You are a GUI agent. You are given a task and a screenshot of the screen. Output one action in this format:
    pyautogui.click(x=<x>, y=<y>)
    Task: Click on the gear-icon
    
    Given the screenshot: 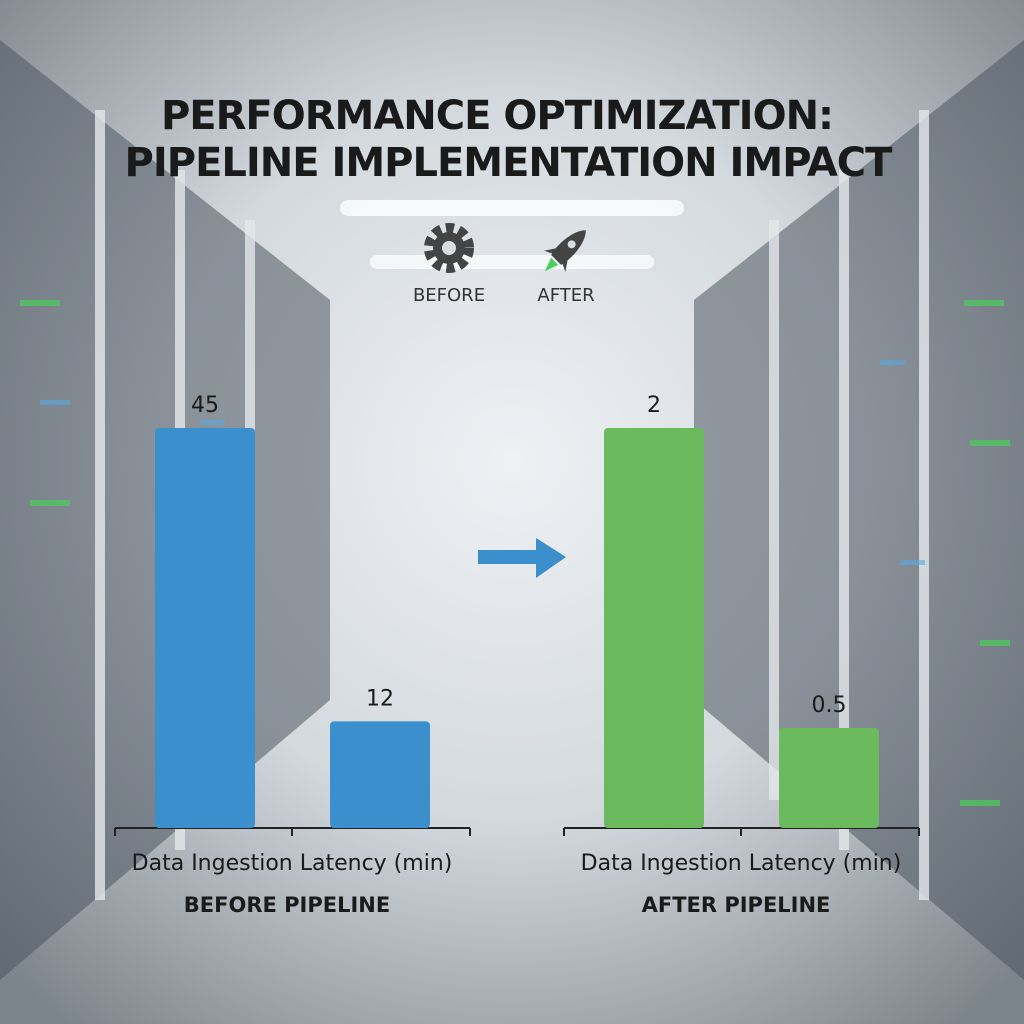 What is the action you would take?
    pyautogui.click(x=449, y=248)
    